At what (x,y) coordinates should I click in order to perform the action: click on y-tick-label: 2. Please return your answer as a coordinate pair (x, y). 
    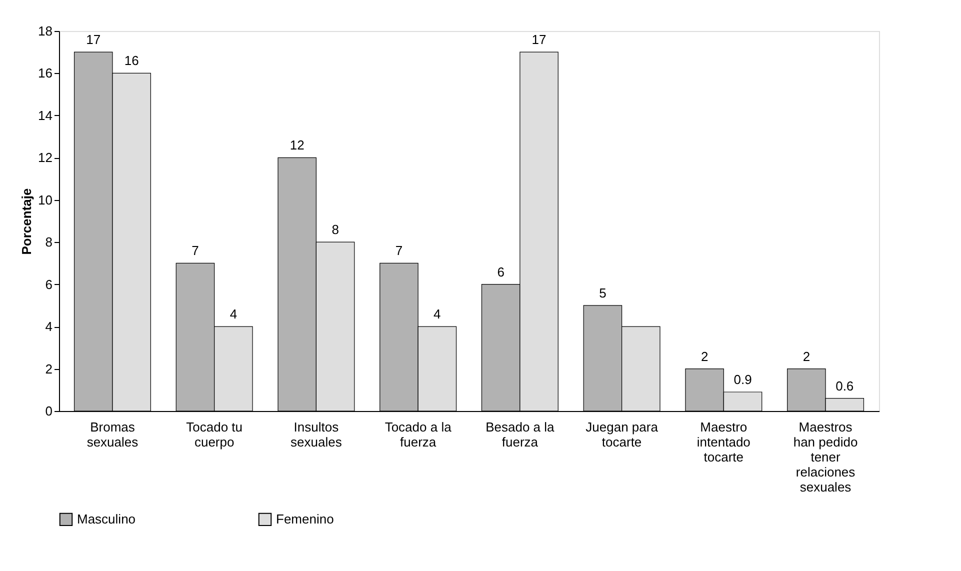
    Looking at the image, I should click on (48, 368).